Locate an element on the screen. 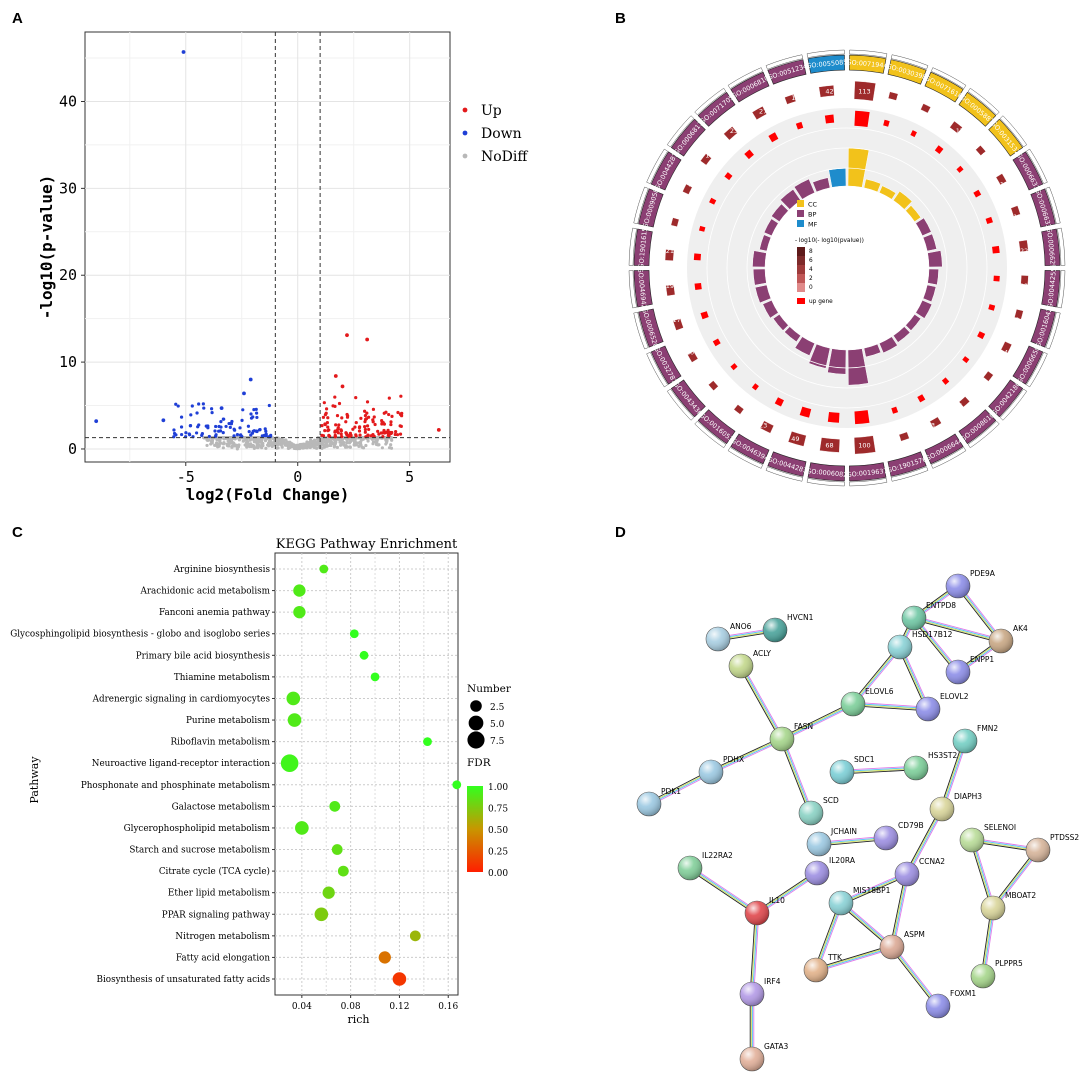 This screenshot has width=1084, height=1076. scale-tick-label: 2 is located at coordinates (811, 279).